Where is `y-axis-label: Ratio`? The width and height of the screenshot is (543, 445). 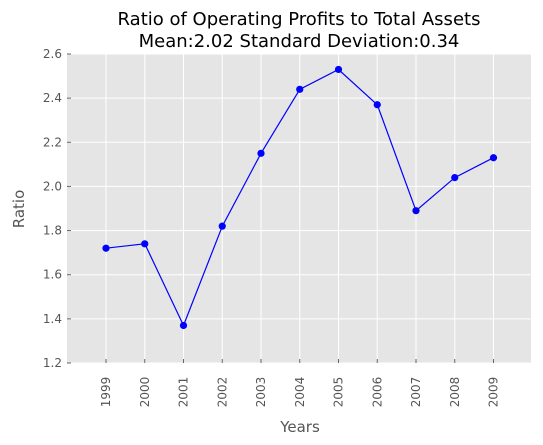 y-axis-label: Ratio is located at coordinates (19, 209).